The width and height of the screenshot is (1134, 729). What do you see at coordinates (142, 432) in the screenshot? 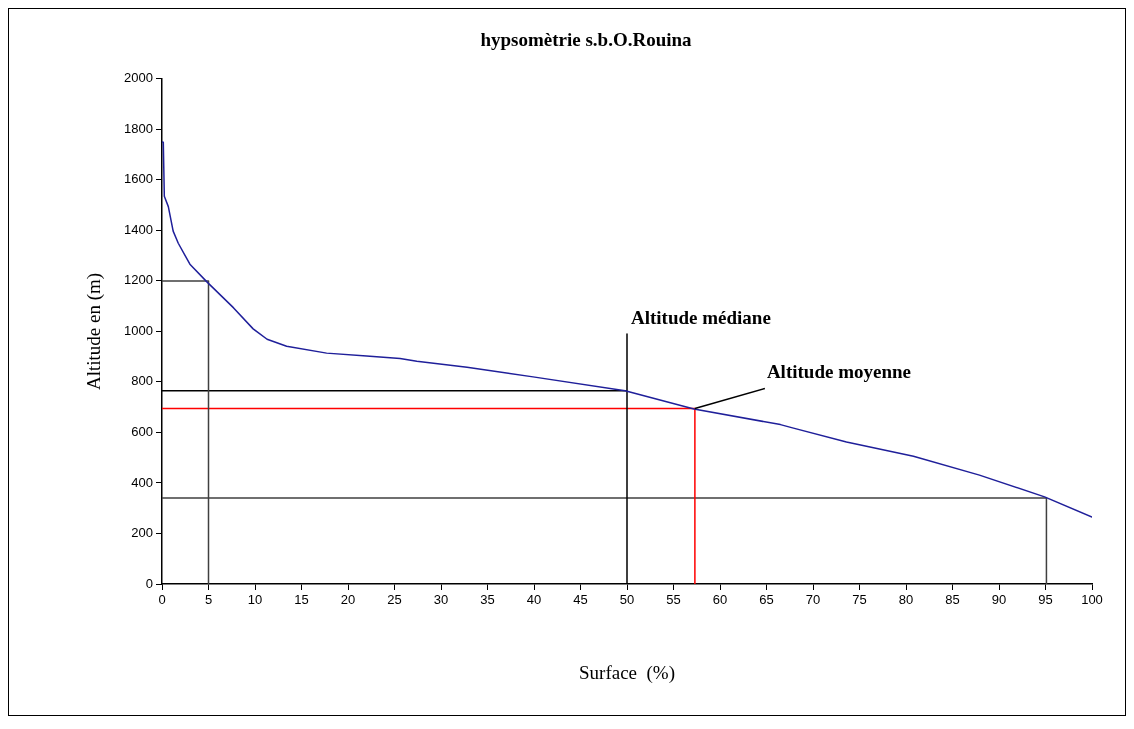
I see `y-tick-label: 600` at bounding box center [142, 432].